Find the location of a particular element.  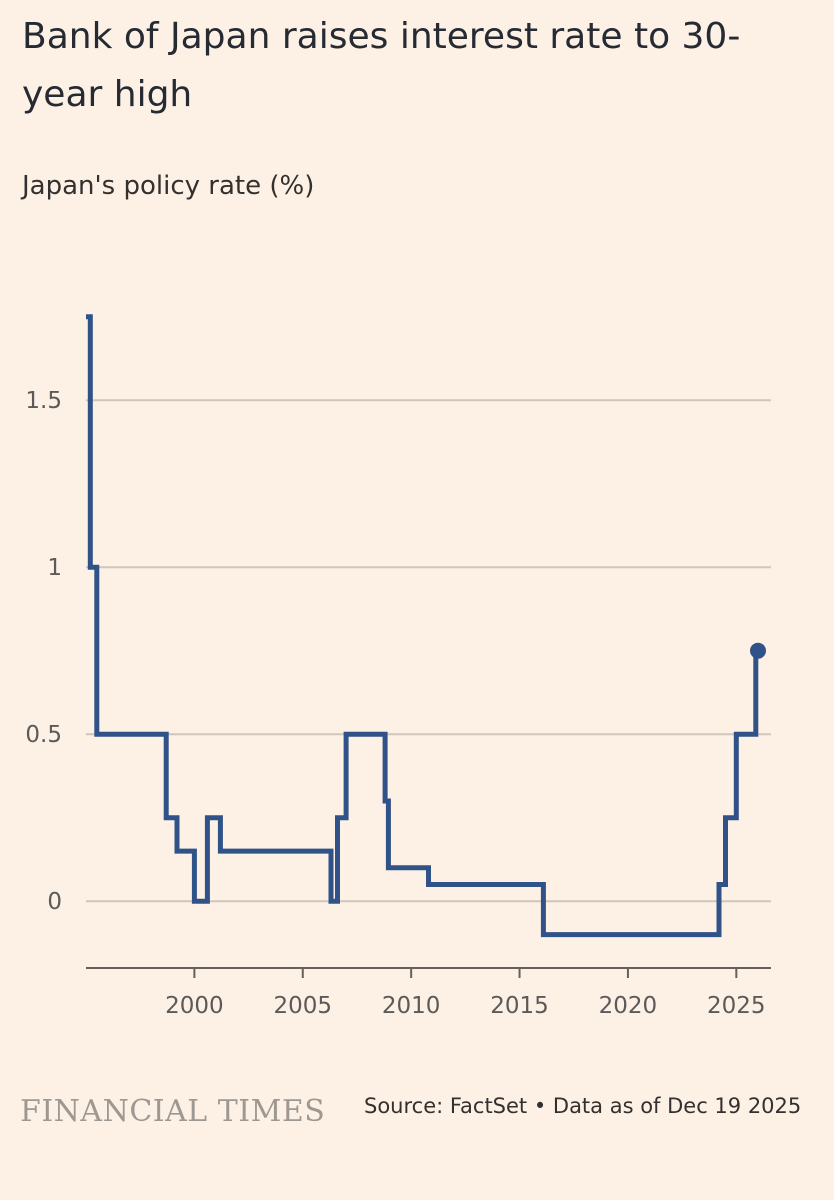

end-point-marker is located at coordinates (757, 650).